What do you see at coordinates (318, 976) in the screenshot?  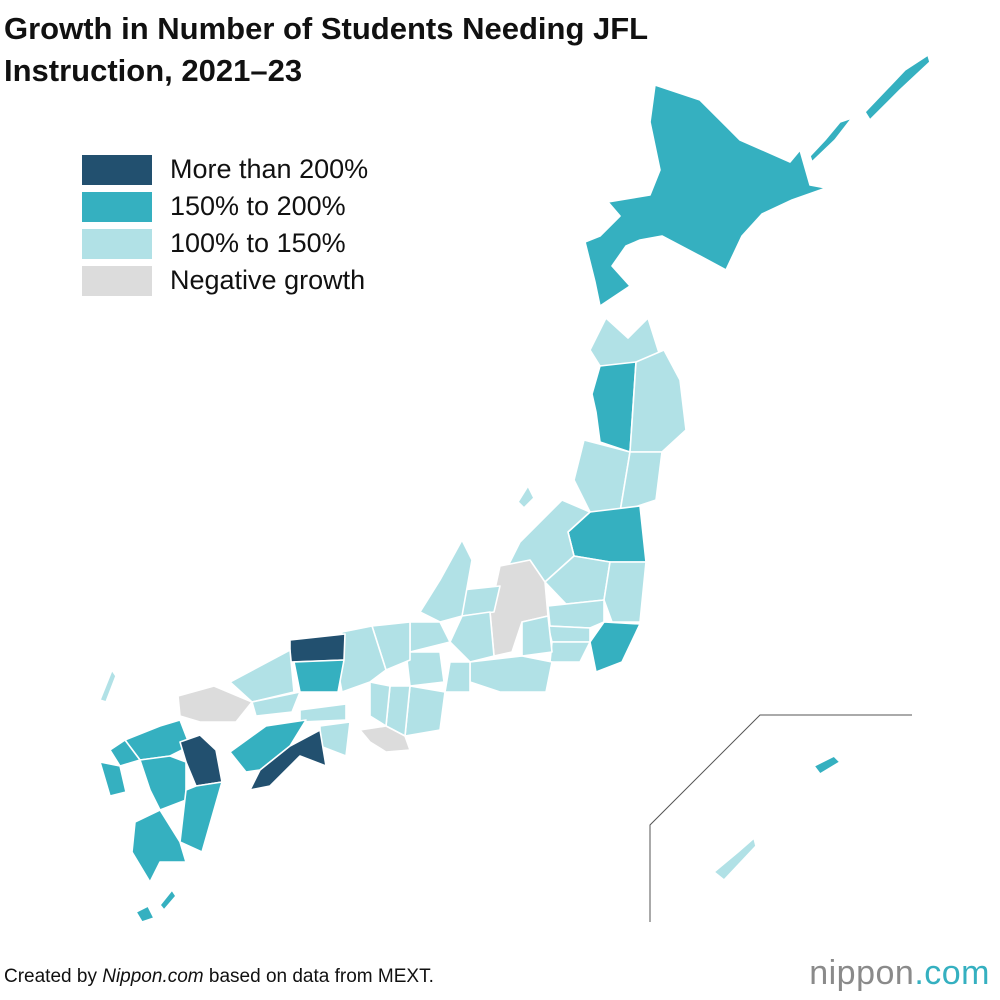 I see `source-text: based on data from MEXT.` at bounding box center [318, 976].